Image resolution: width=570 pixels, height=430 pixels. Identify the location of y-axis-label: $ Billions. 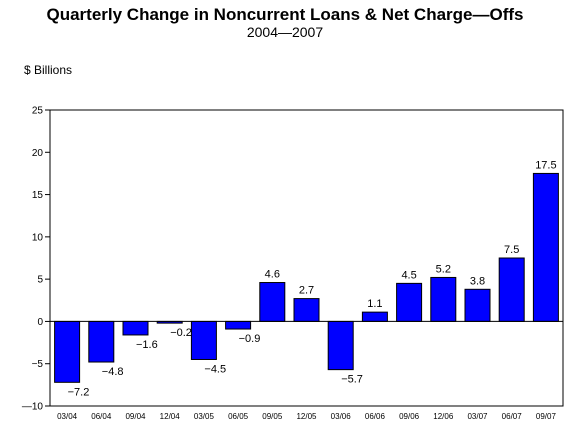
(48, 70).